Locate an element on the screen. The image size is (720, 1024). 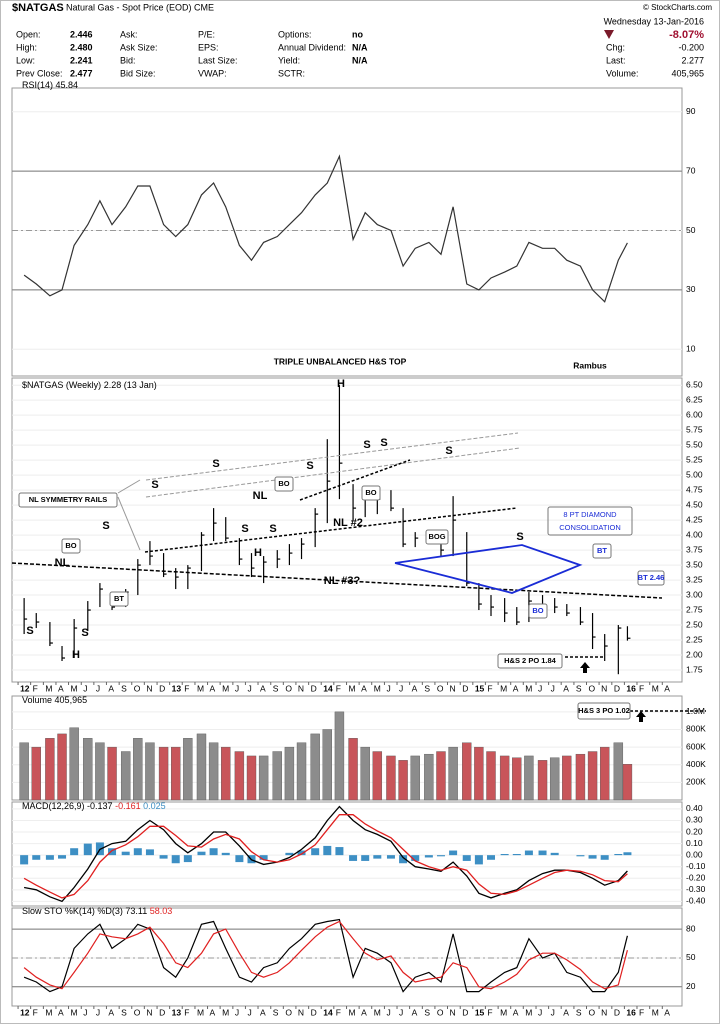
y-tick-label: 0.20 is located at coordinates (694, 831).